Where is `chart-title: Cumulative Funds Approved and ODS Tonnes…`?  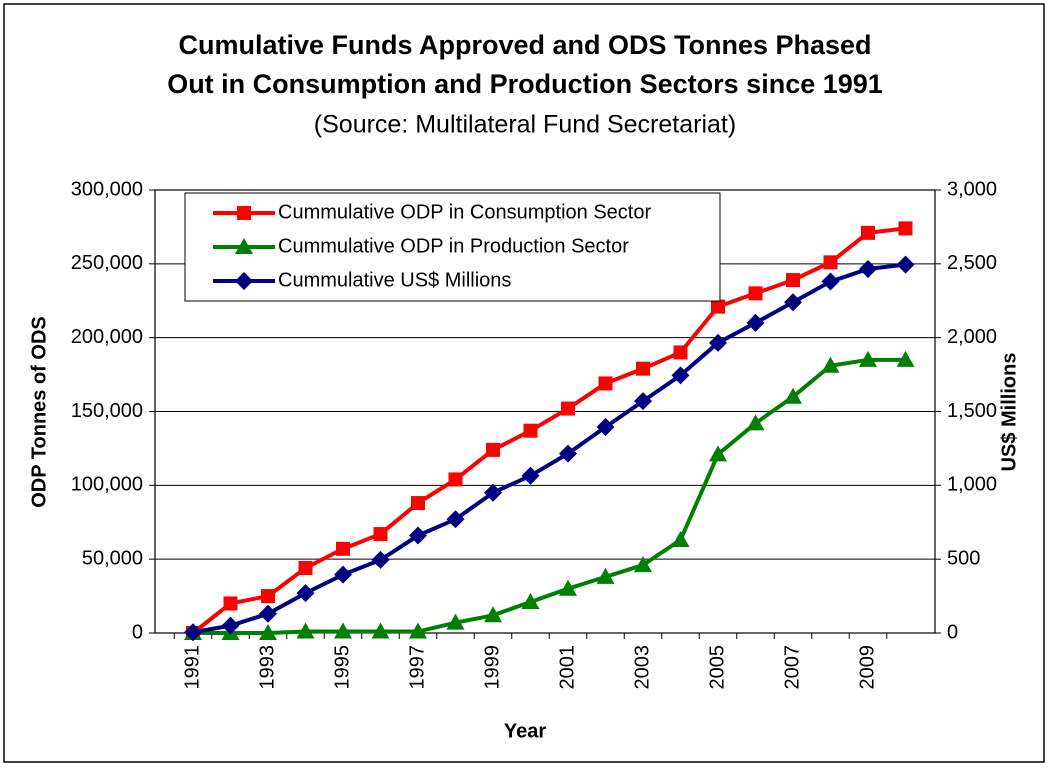 chart-title: Cumulative Funds Approved and ODS Tonnes… is located at coordinates (524, 45).